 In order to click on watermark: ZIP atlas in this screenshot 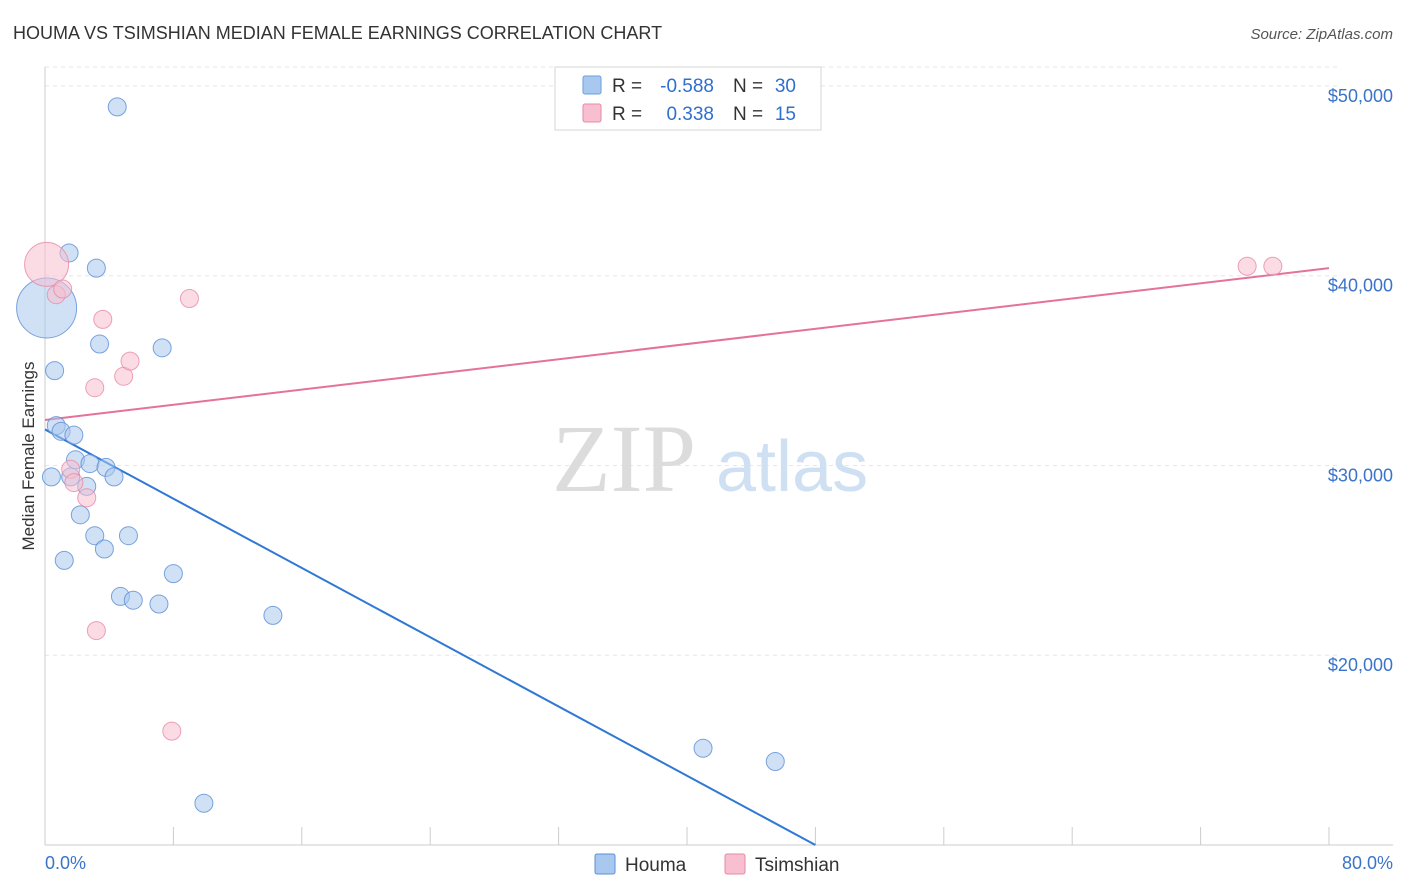, I will do `click(710, 458)`.